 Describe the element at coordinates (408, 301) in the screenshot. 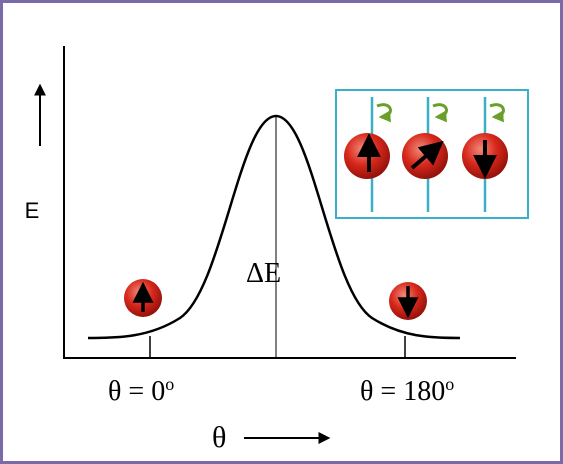

I see `spin-down` at that location.